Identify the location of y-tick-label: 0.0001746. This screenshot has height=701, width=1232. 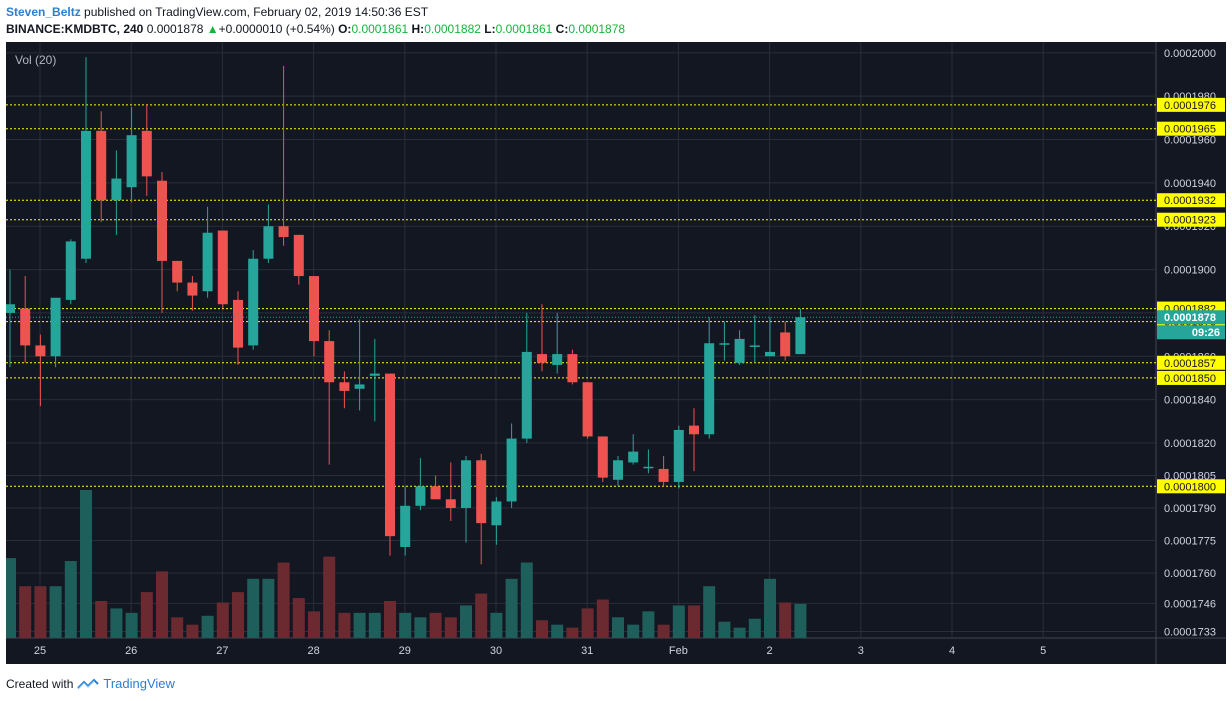
(1190, 604).